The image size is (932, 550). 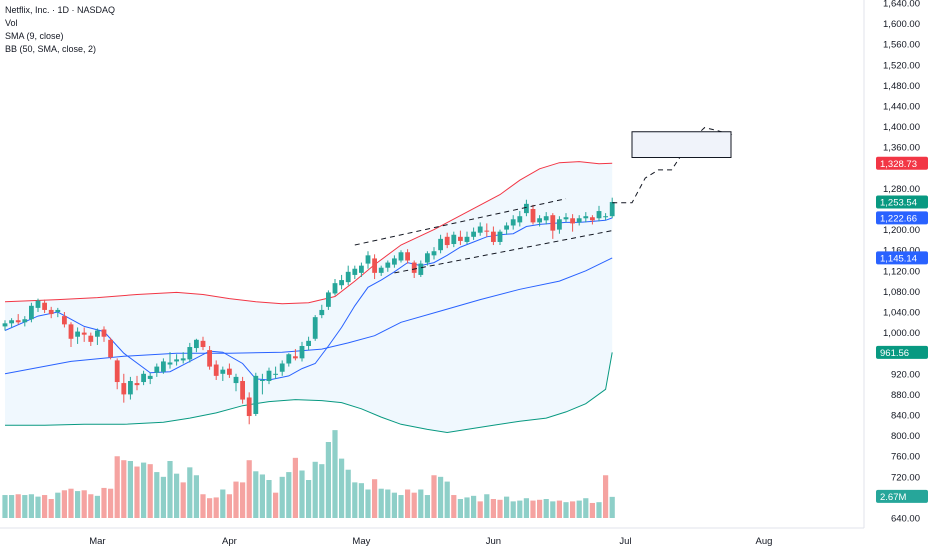 What do you see at coordinates (905, 416) in the screenshot?
I see `price-tick-label: 840.00` at bounding box center [905, 416].